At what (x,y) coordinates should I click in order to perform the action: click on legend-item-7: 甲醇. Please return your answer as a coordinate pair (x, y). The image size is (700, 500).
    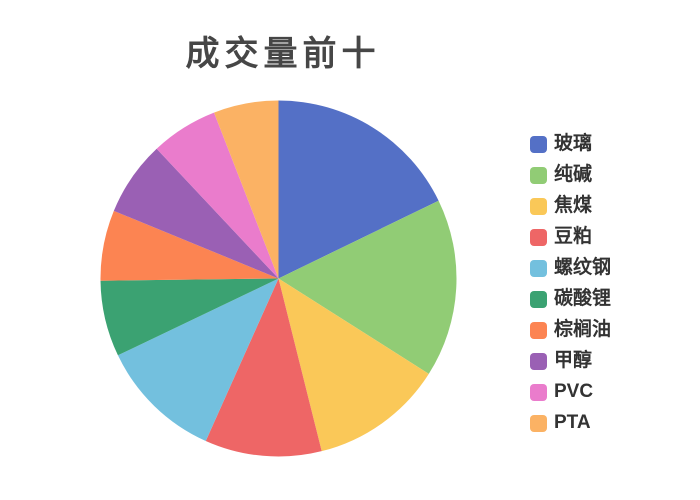
    Looking at the image, I should click on (570, 361).